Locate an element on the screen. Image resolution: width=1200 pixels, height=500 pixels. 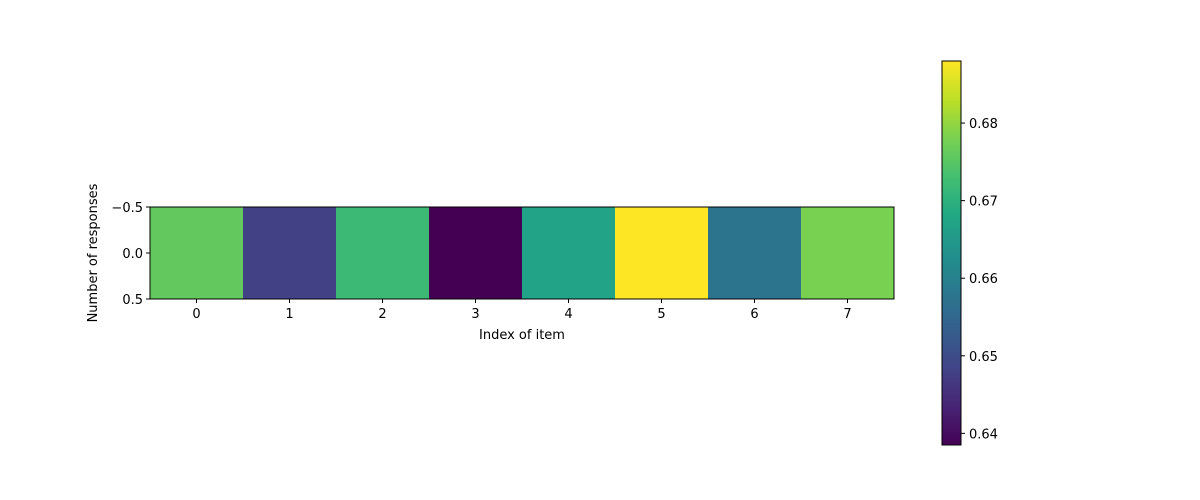
x-tick-label: 4 is located at coordinates (568, 314).